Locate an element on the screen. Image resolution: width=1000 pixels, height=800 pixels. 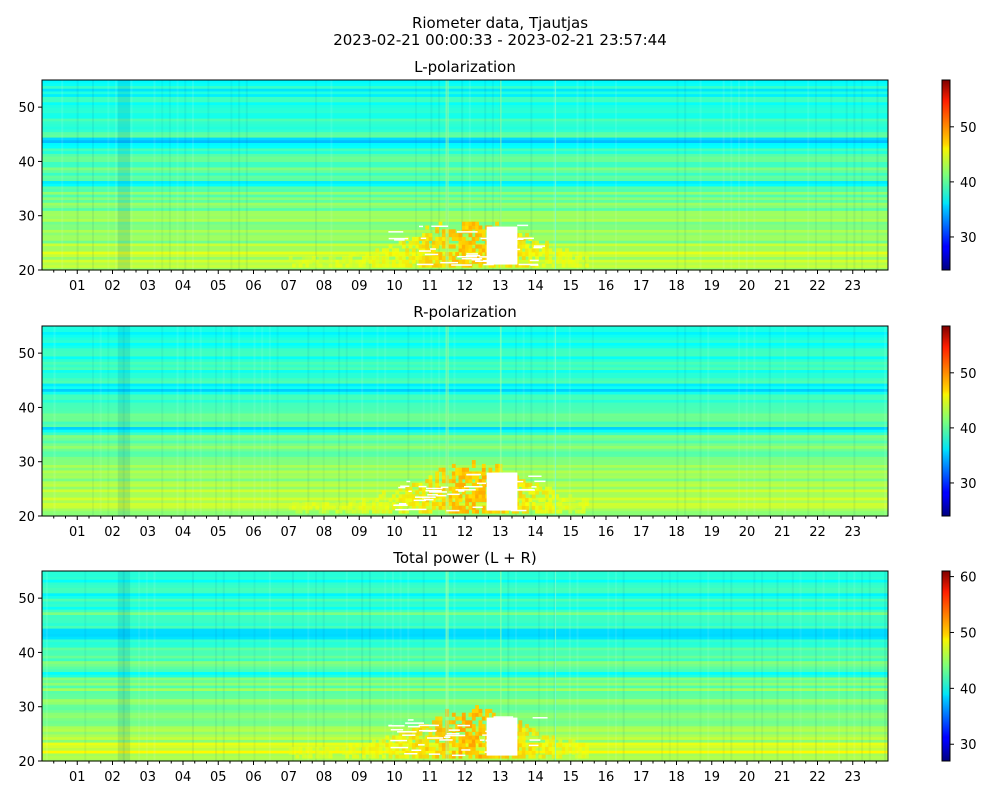
x-tick-label: 03 is located at coordinates (147, 532).